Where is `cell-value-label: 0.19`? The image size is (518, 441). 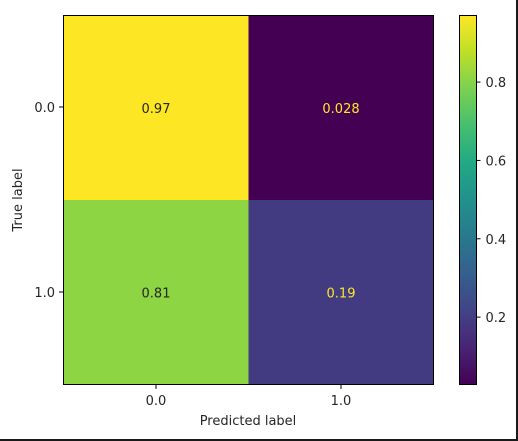
cell-value-label: 0.19 is located at coordinates (341, 293).